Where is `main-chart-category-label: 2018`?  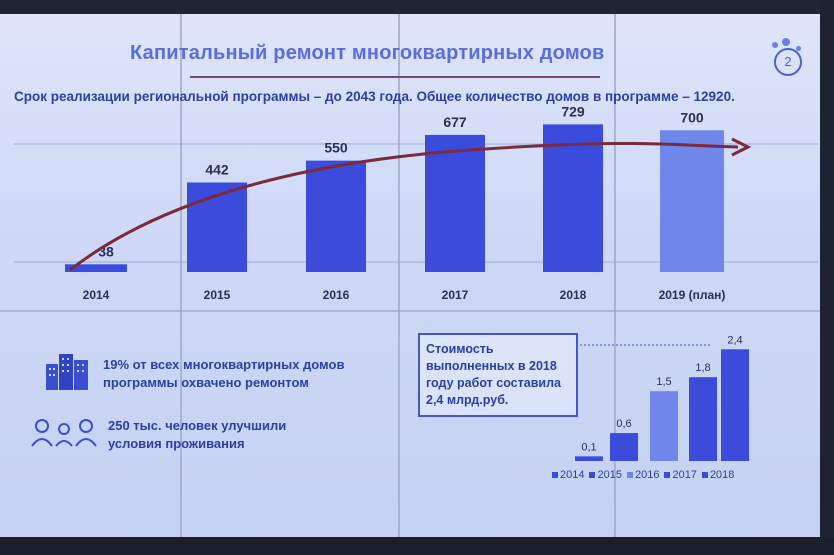 main-chart-category-label: 2018 is located at coordinates (573, 295).